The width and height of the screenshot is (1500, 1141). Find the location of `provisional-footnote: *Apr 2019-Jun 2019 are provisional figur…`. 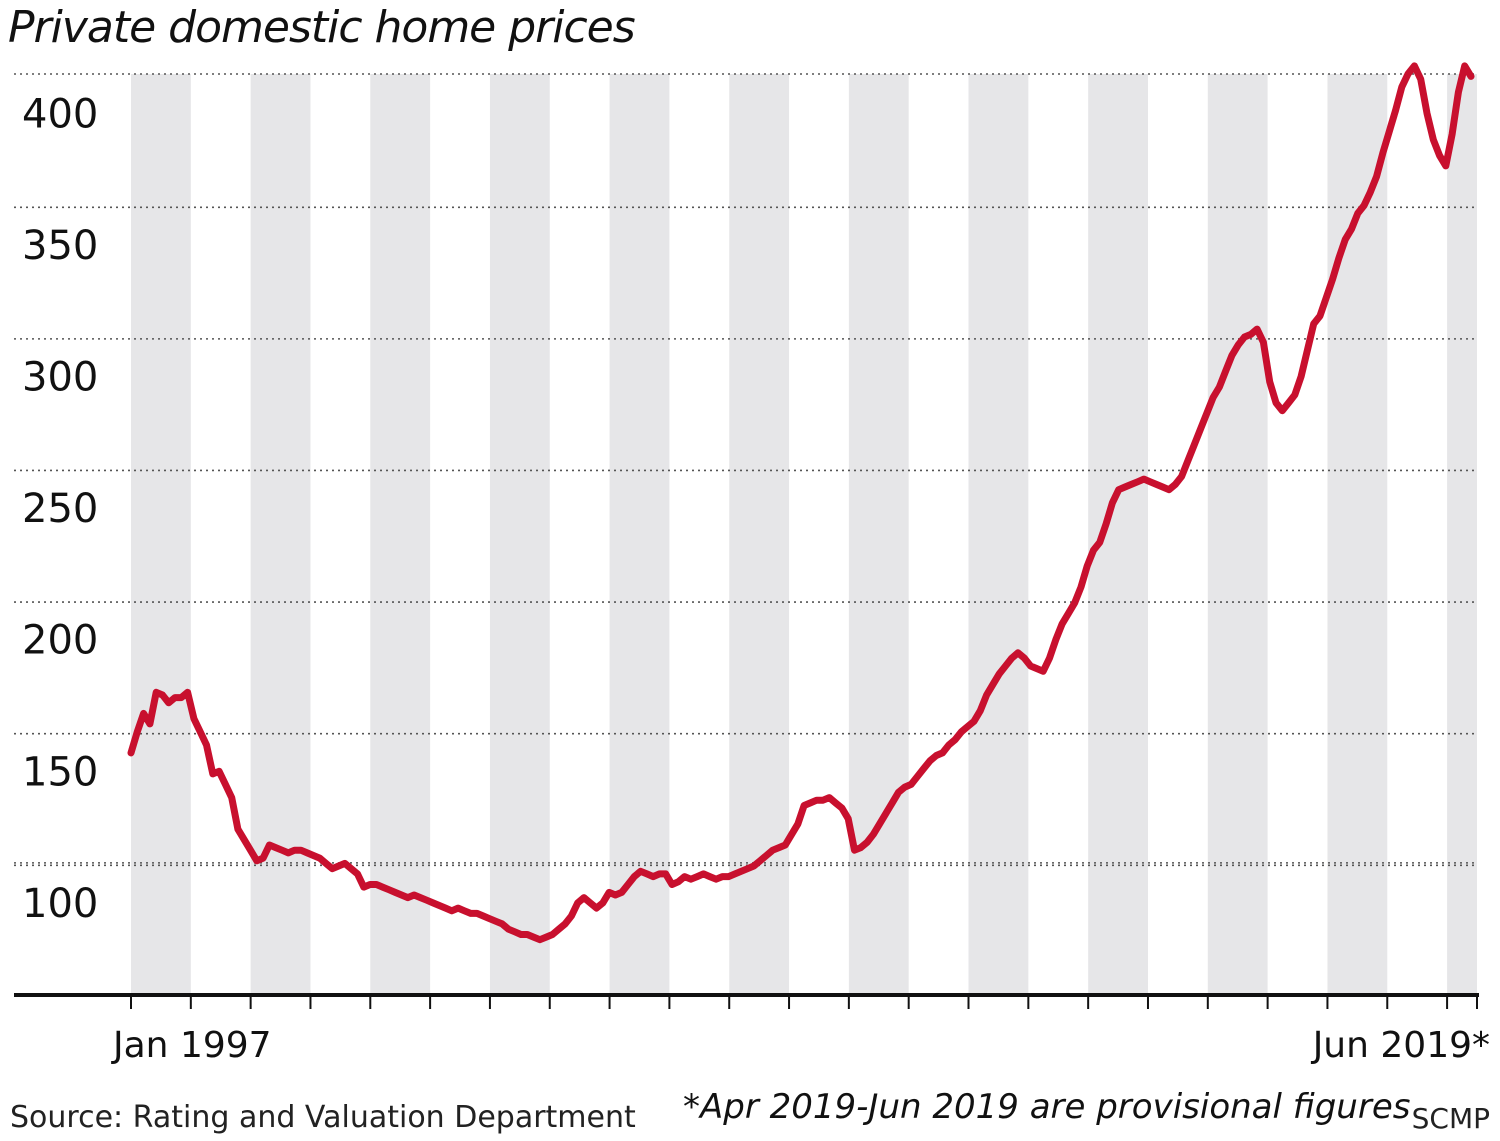

provisional-footnote: *Apr 2019-Jun 2019 are provisional figur… is located at coordinates (1047, 1107).